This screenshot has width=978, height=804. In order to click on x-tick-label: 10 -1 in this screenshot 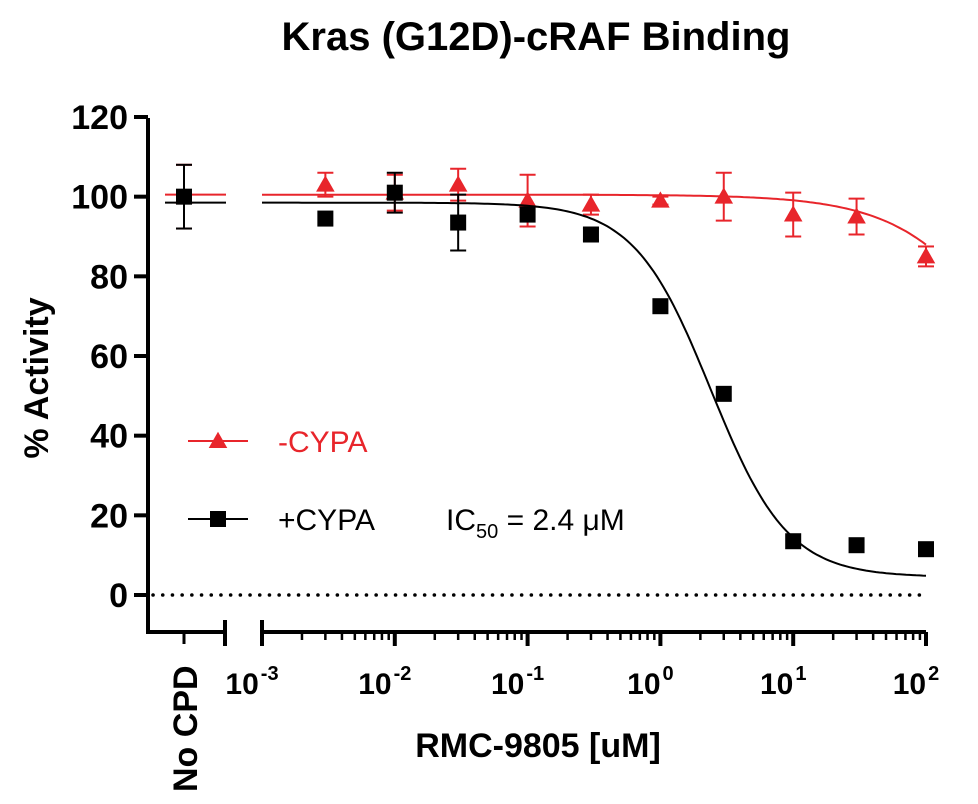, I will do `click(517, 682)`.